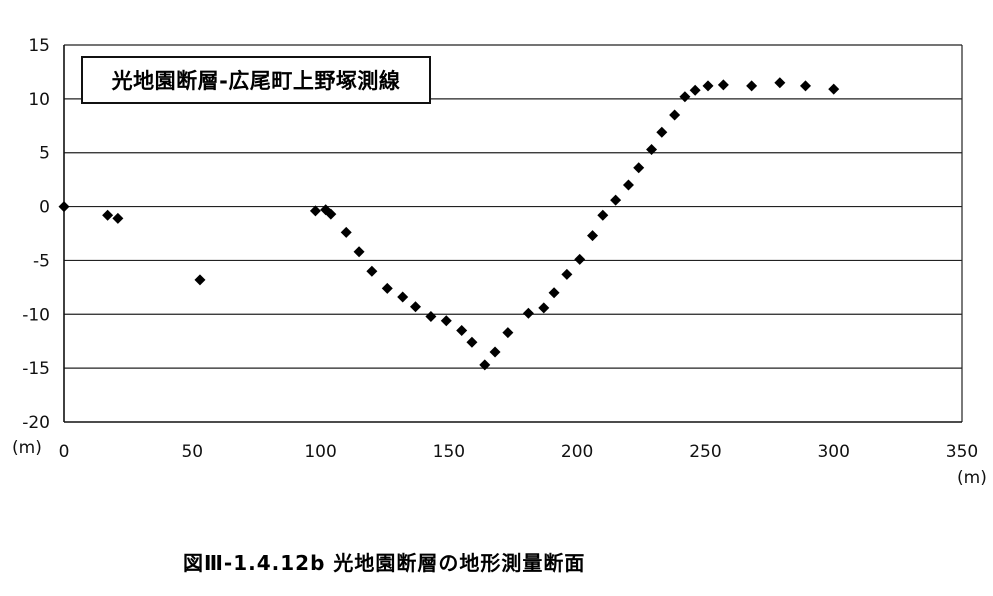 The height and width of the screenshot is (596, 993). What do you see at coordinates (36, 423) in the screenshot?
I see `y-tick-label: -20` at bounding box center [36, 423].